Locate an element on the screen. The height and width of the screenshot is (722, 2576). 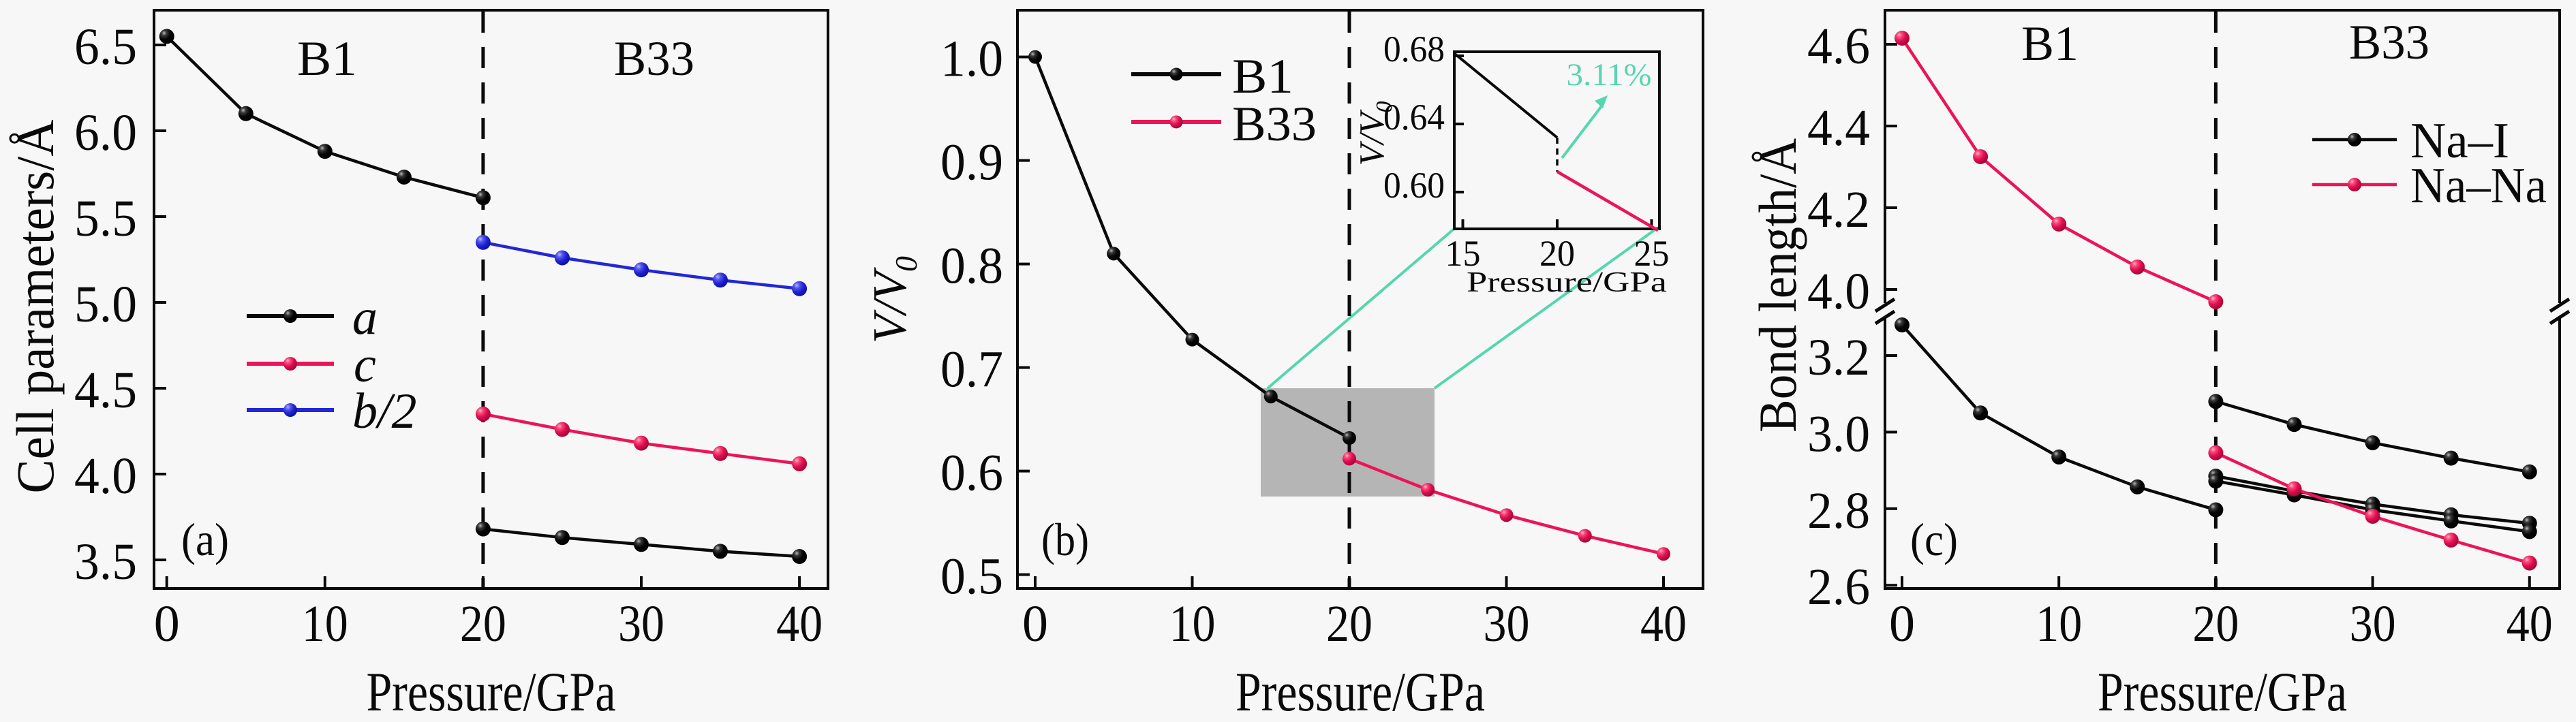
svg-text: 4.5 is located at coordinates (105, 390).